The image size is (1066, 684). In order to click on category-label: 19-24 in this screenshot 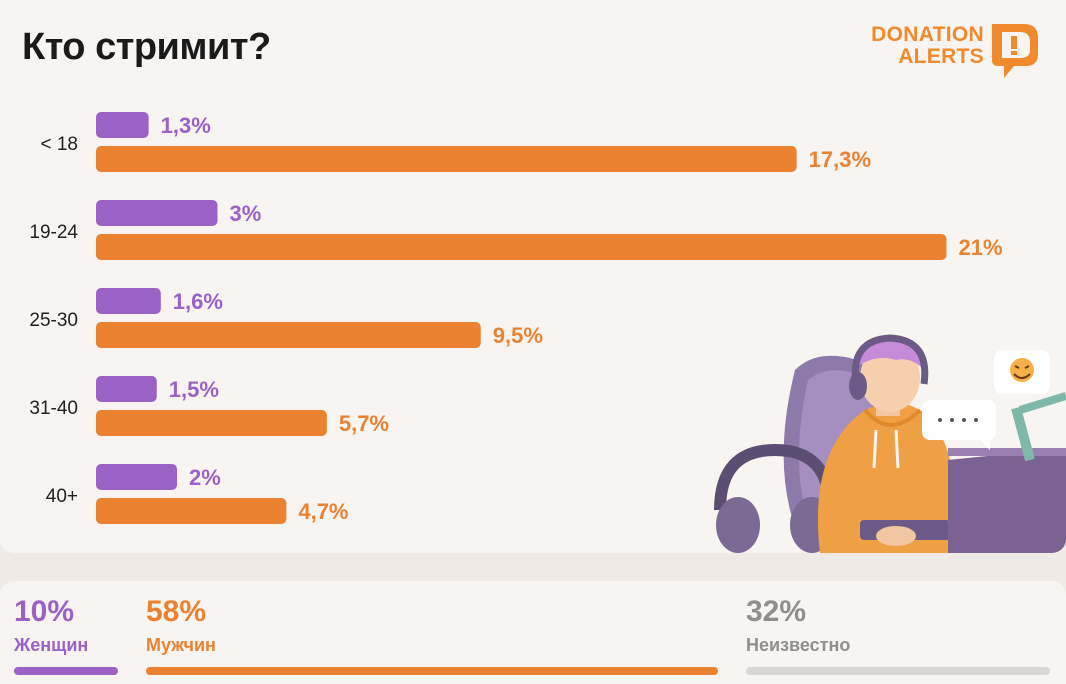, I will do `click(53, 232)`.